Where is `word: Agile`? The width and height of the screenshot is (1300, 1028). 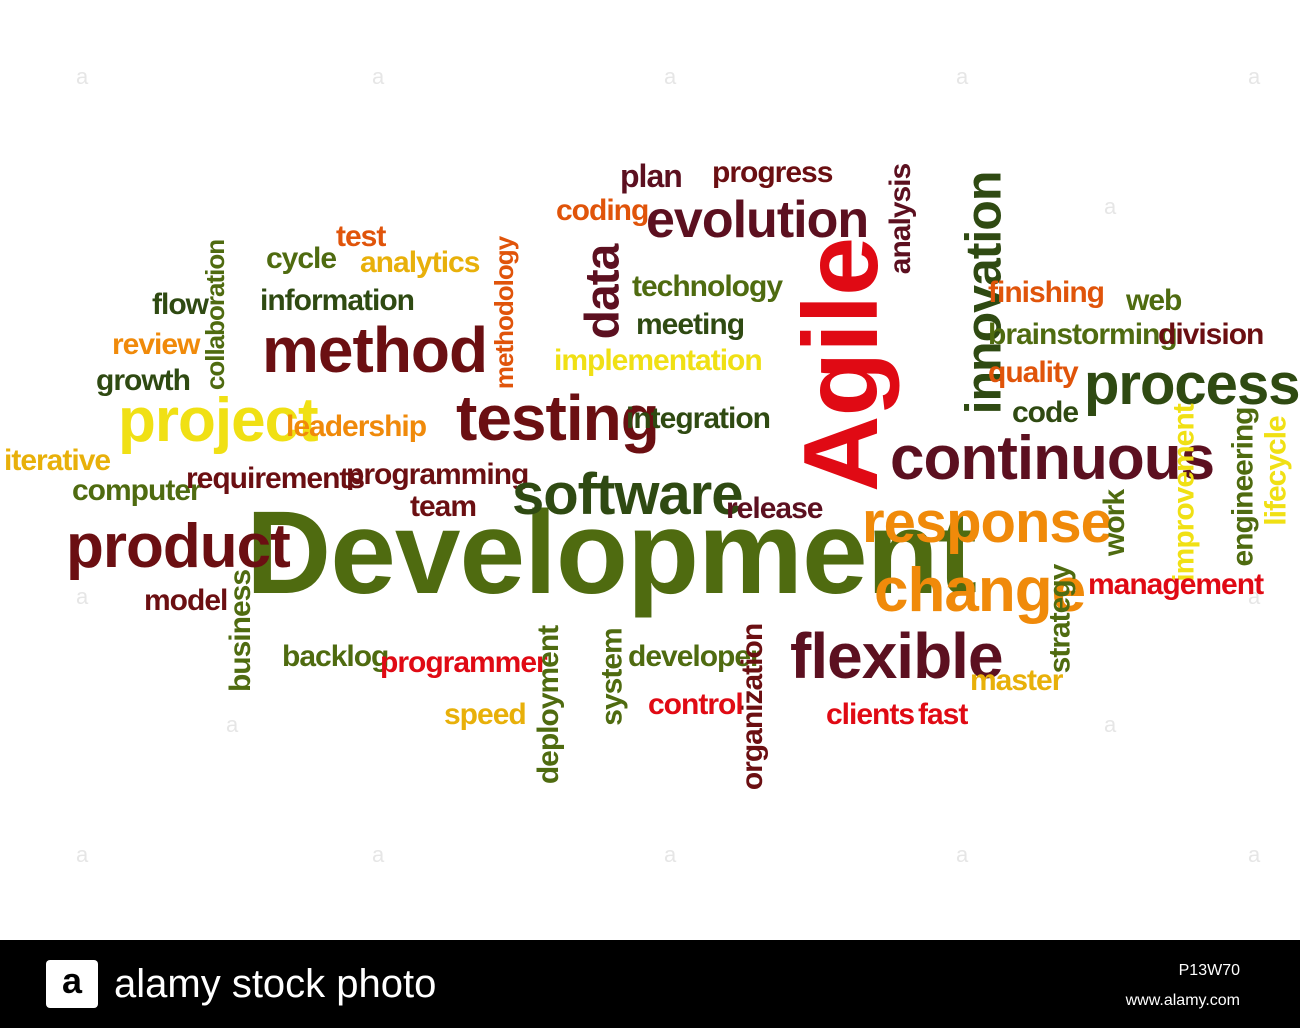
word: Agile is located at coordinates (841, 365).